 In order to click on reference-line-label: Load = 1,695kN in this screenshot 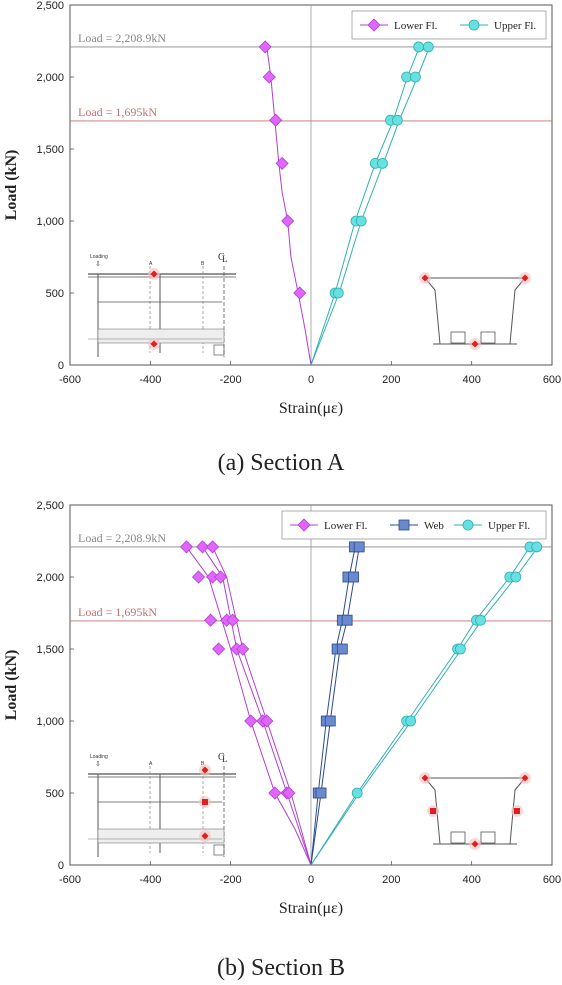, I will do `click(117, 612)`.